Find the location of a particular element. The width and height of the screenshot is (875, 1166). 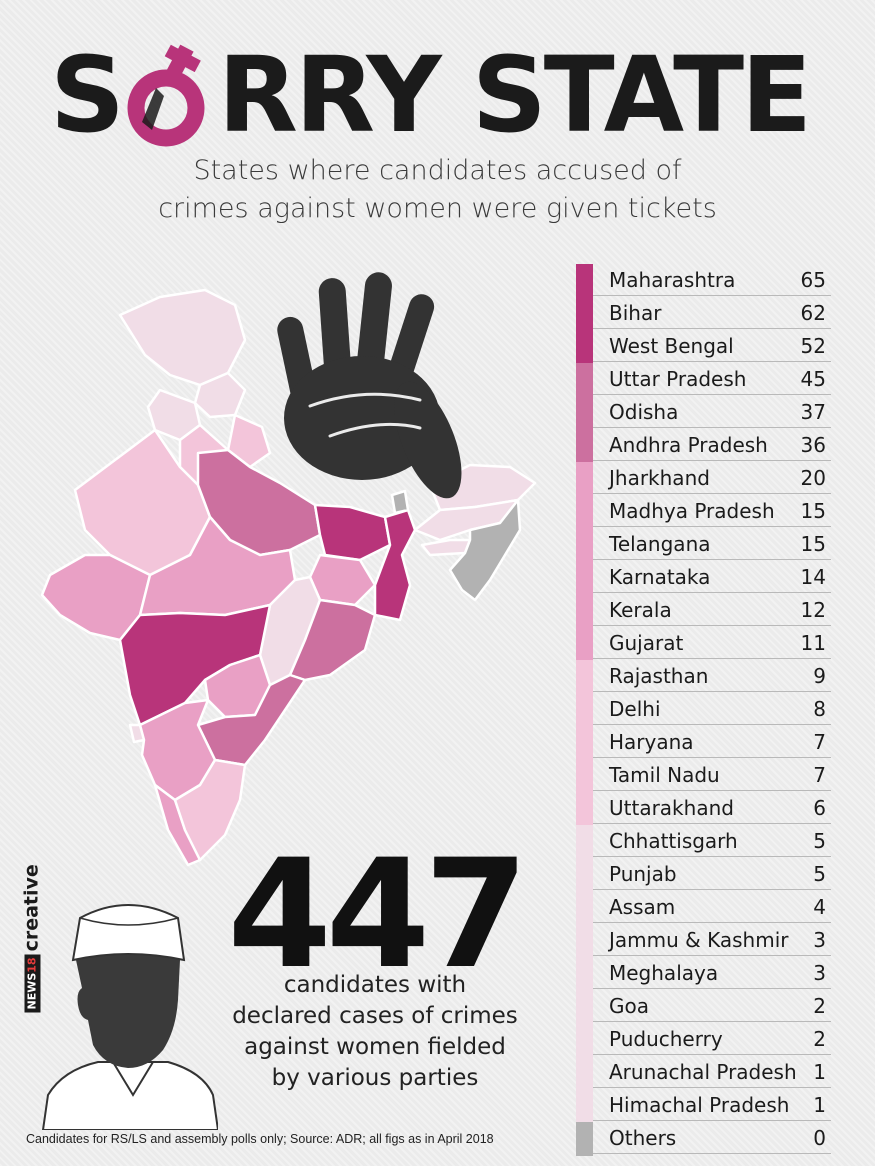

state-name: Telangana is located at coordinates (660, 544).